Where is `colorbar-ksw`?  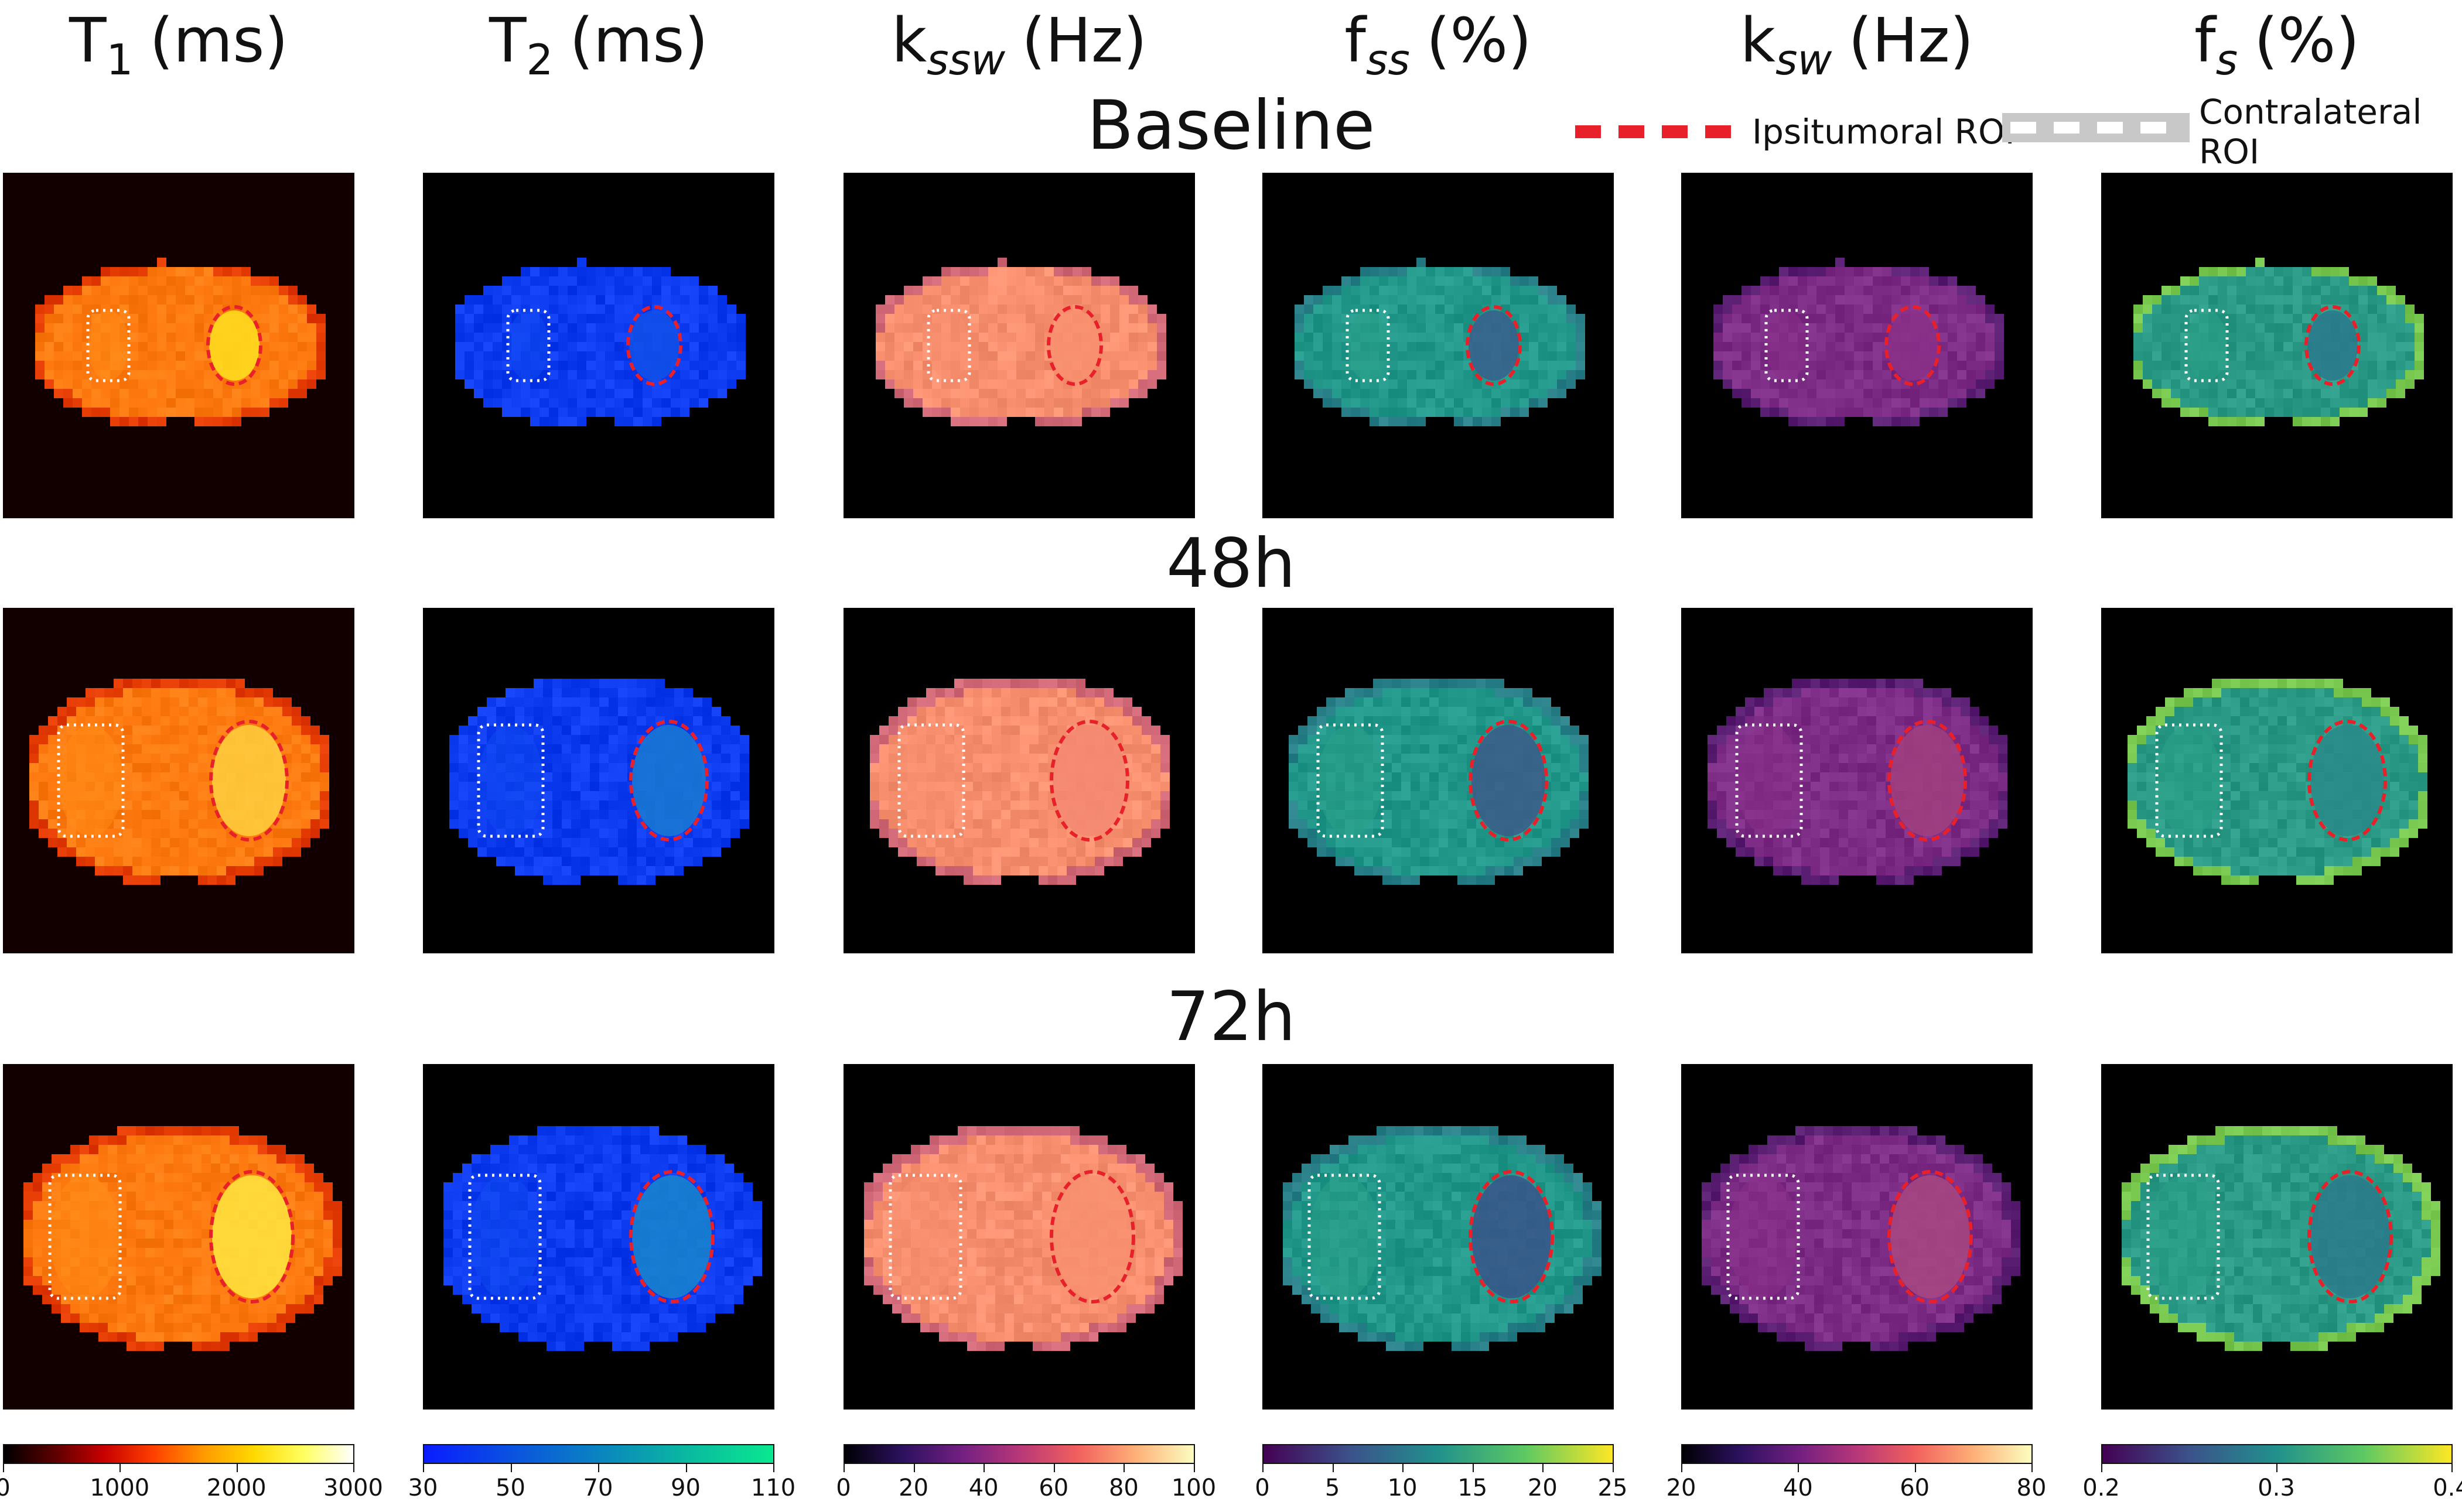
colorbar-ksw is located at coordinates (1857, 1454).